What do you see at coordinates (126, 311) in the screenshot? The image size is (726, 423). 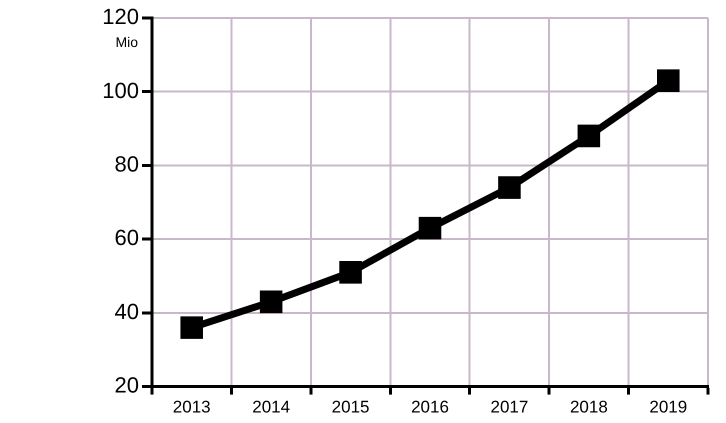 I see `y-tick-label: 40` at bounding box center [126, 311].